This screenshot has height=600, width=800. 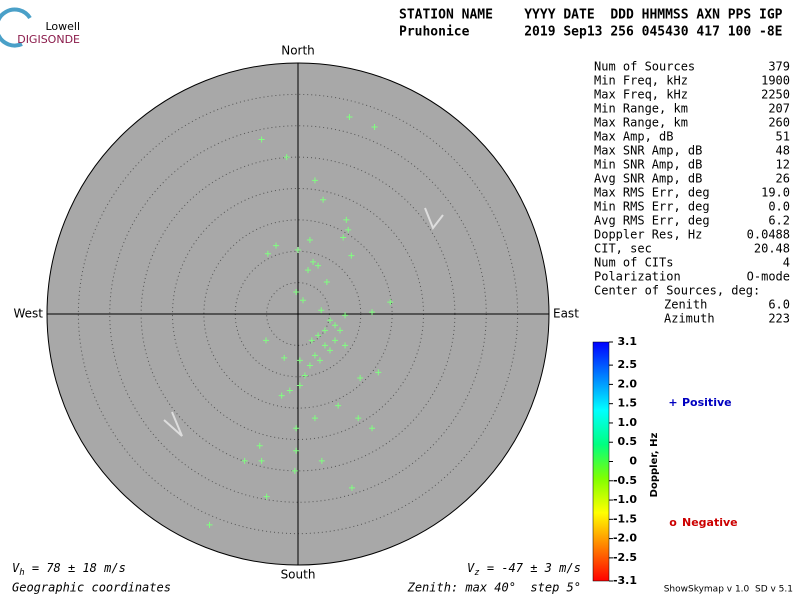 I want to click on stat-value: 12, so click(x=783, y=165).